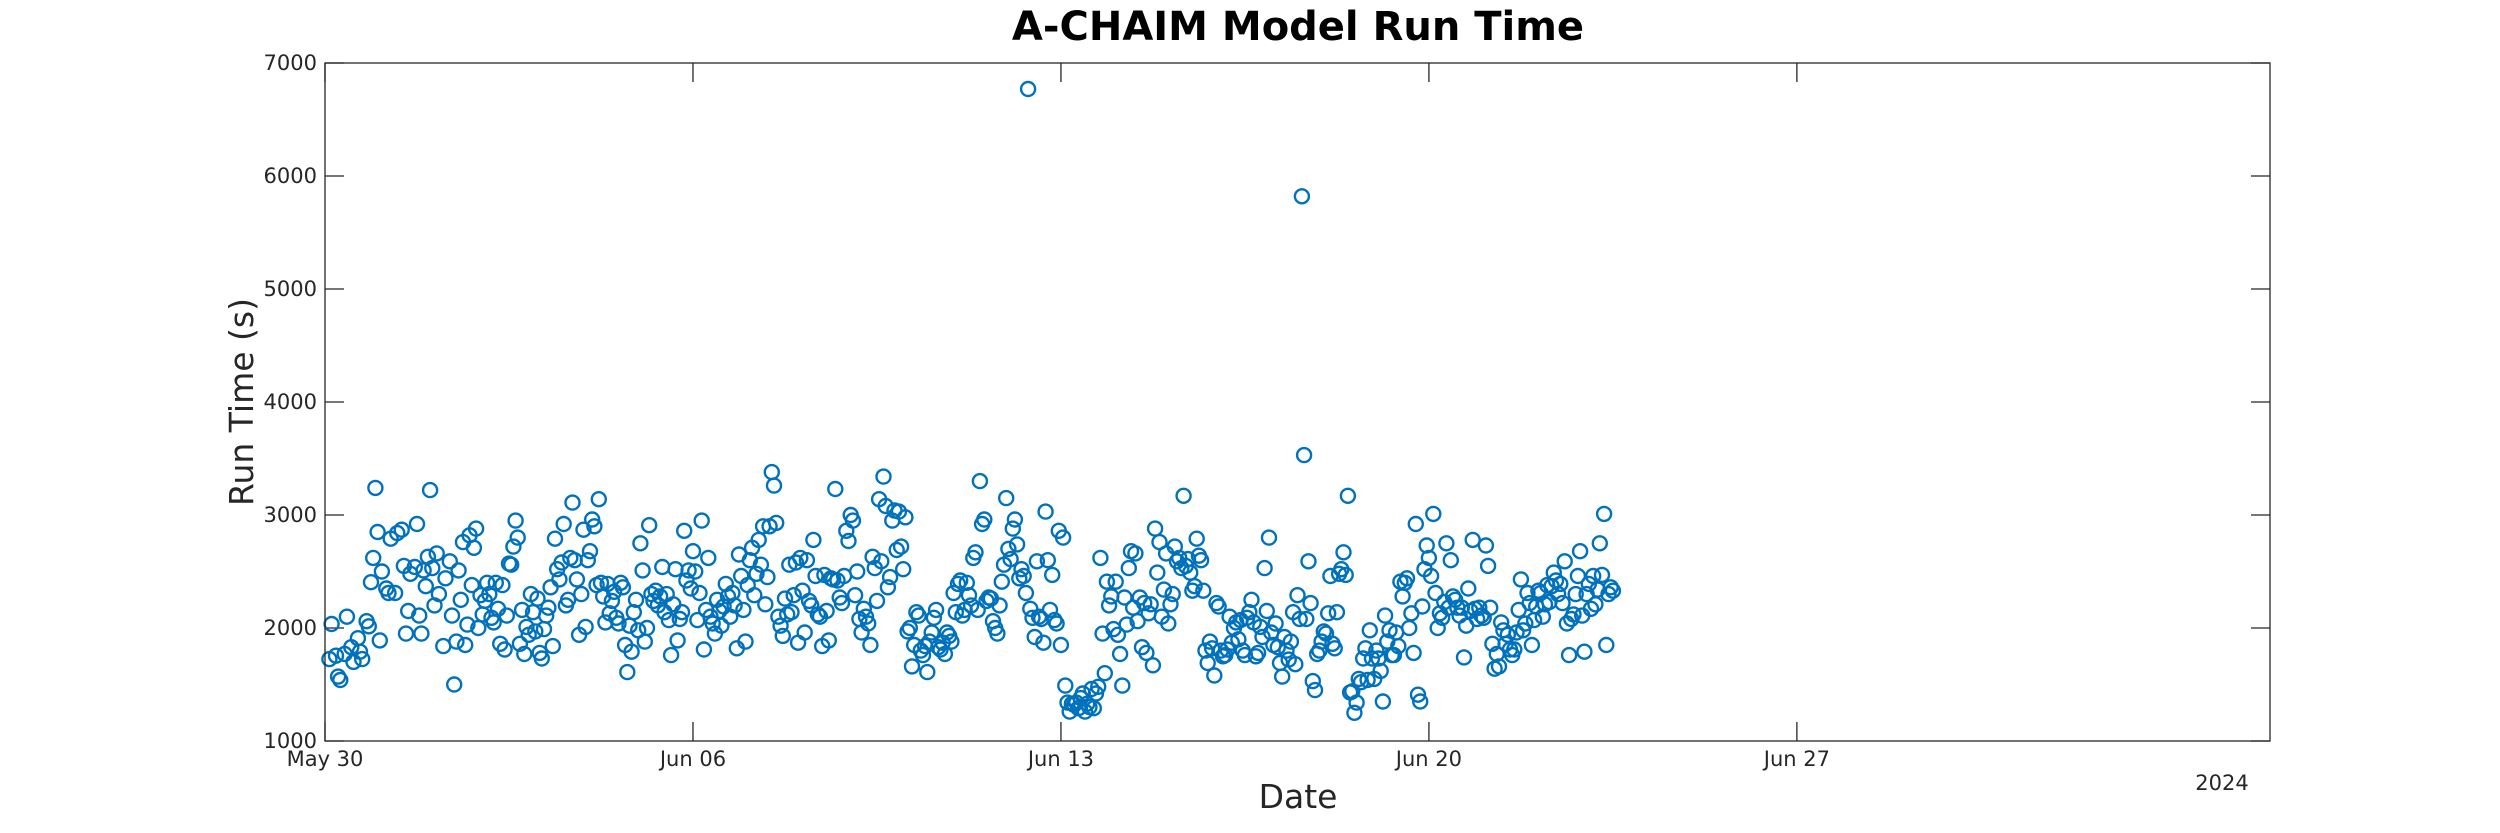 Image resolution: width=2500 pixels, height=833 pixels. What do you see at coordinates (692, 759) in the screenshot?
I see `x-tick-label: Jun 06` at bounding box center [692, 759].